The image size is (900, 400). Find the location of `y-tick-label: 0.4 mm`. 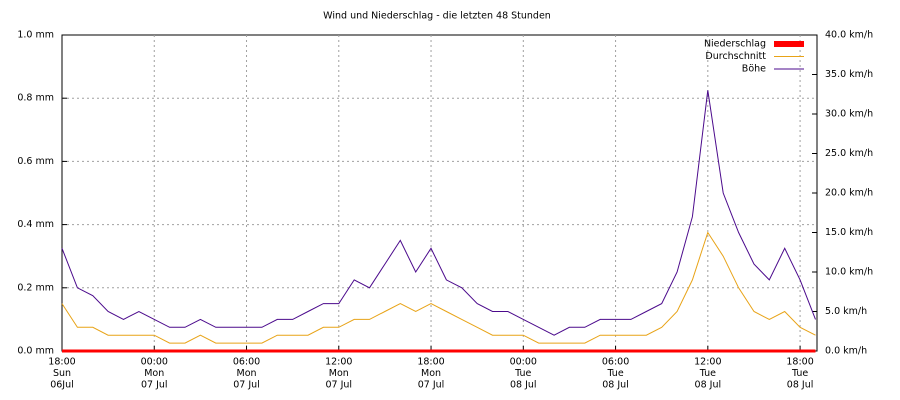

y-tick-label: 0.4 mm is located at coordinates (35, 224).